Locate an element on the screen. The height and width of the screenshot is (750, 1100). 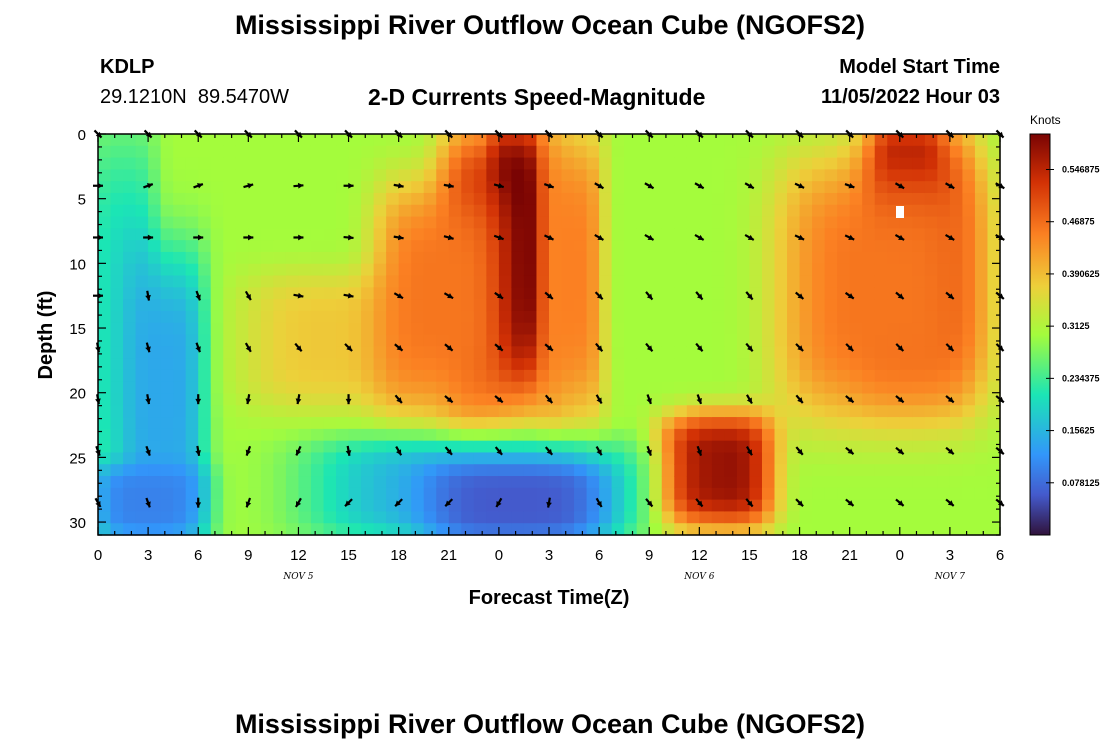
colorbar-gradient is located at coordinates (1040, 334).